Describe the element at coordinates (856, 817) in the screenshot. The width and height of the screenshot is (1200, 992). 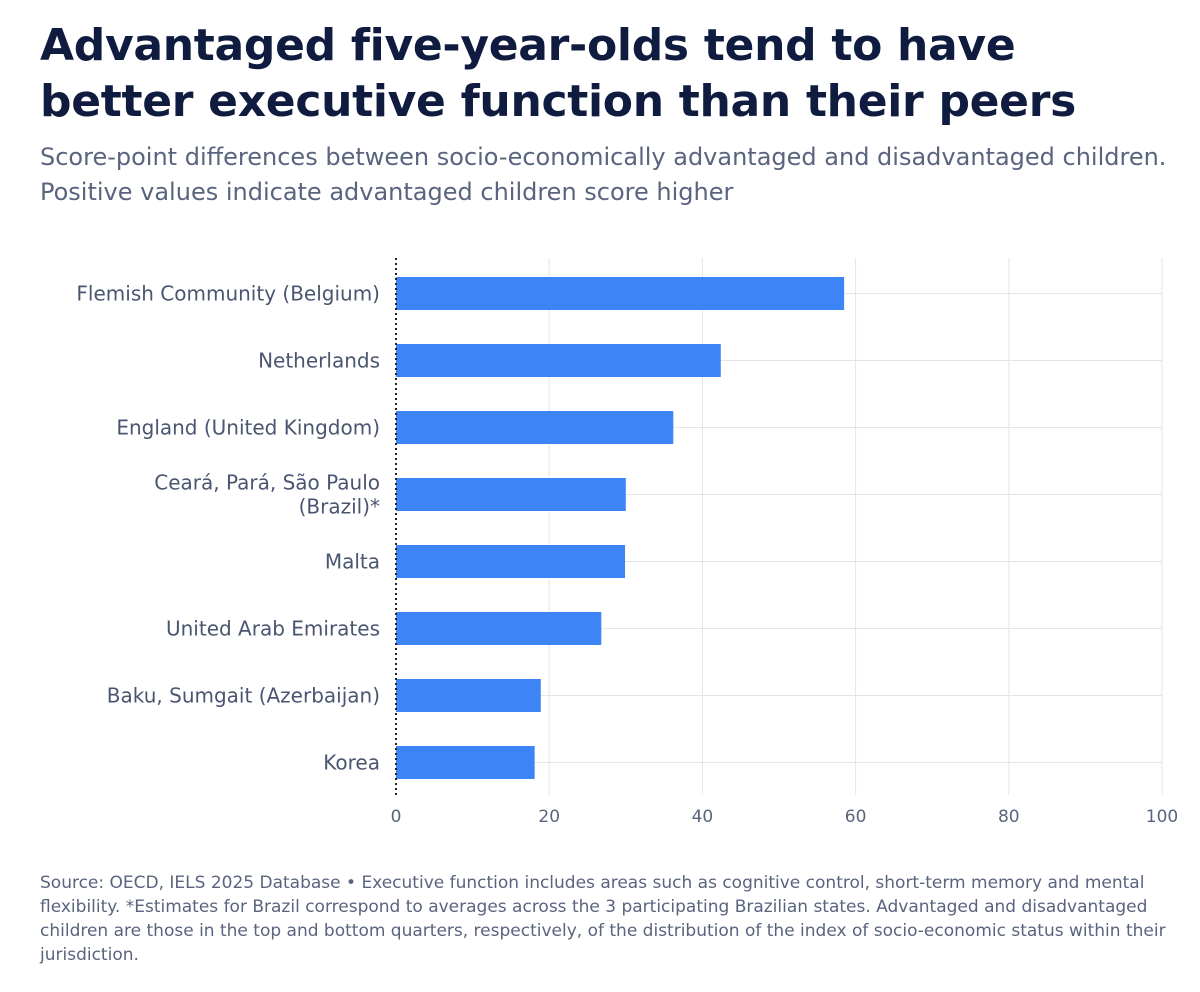
I see `x-tick-label: 60` at that location.